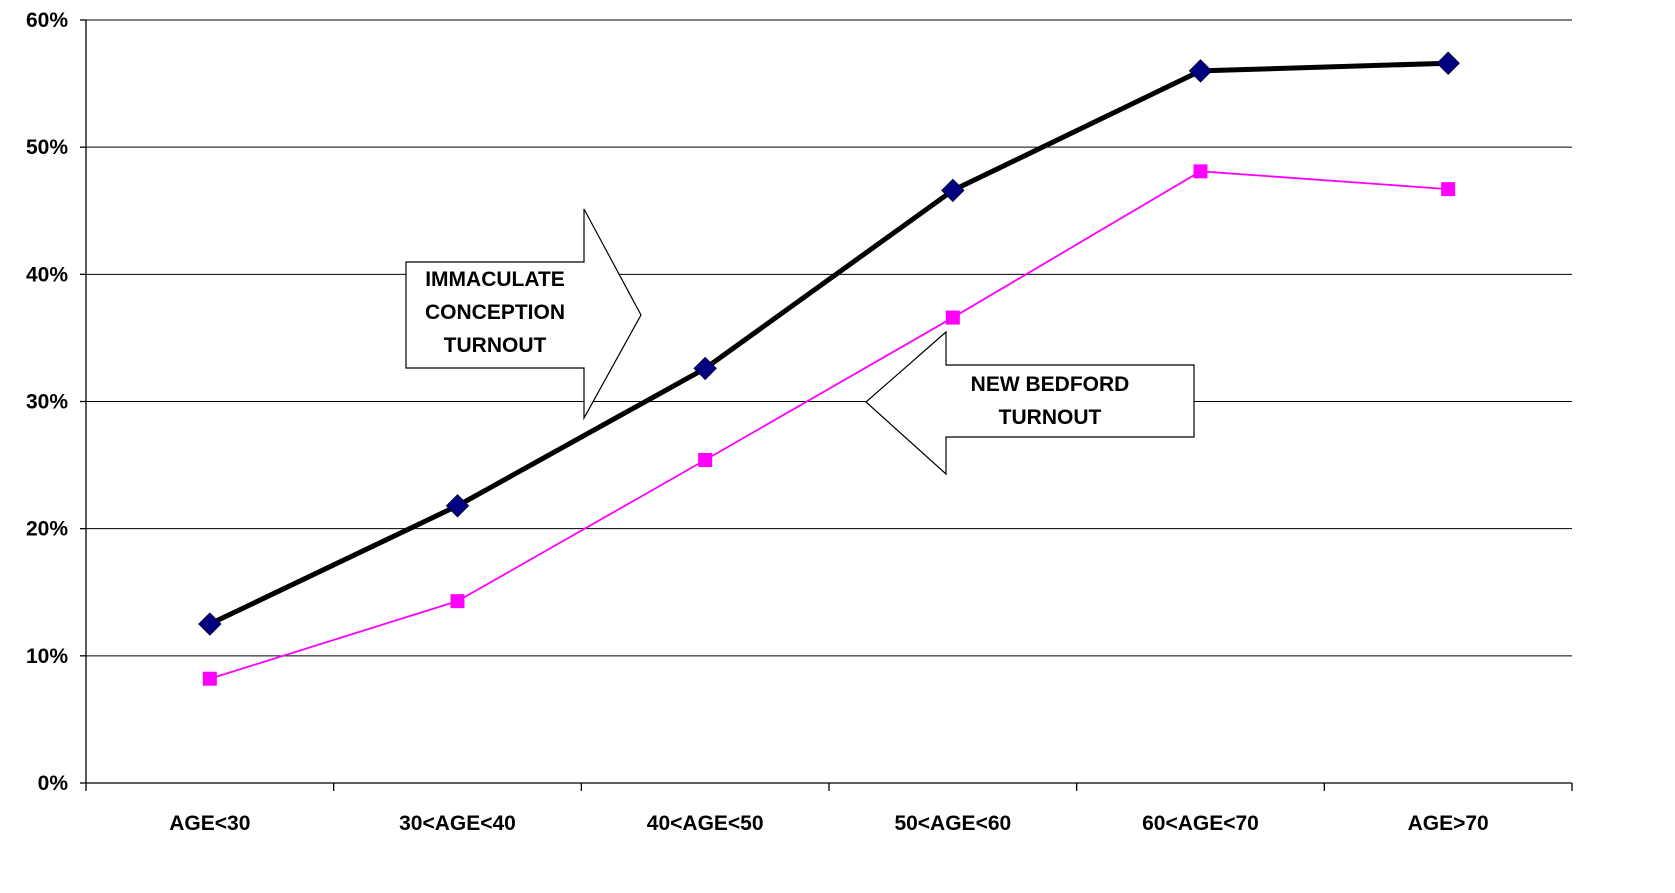 The height and width of the screenshot is (893, 1675). I want to click on y-tick-labels: 0% 10% 20% 30% 40% 50% 60%, so click(47, 402).